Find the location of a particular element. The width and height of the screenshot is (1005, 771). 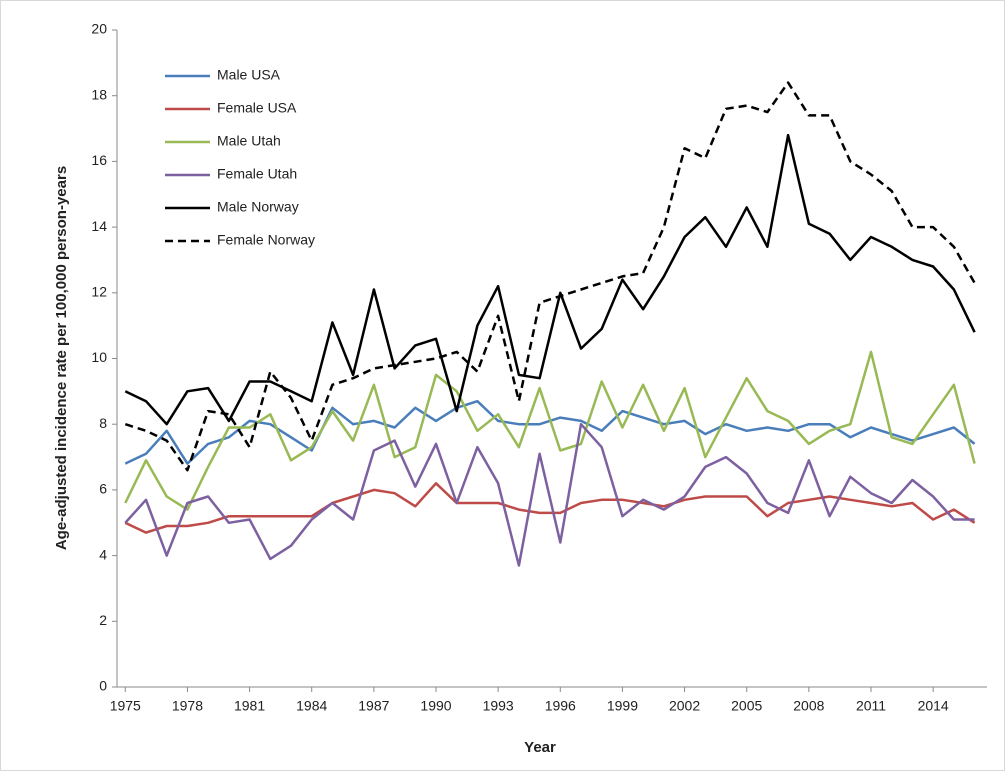

x-tick-label: 1975 is located at coordinates (125, 706).